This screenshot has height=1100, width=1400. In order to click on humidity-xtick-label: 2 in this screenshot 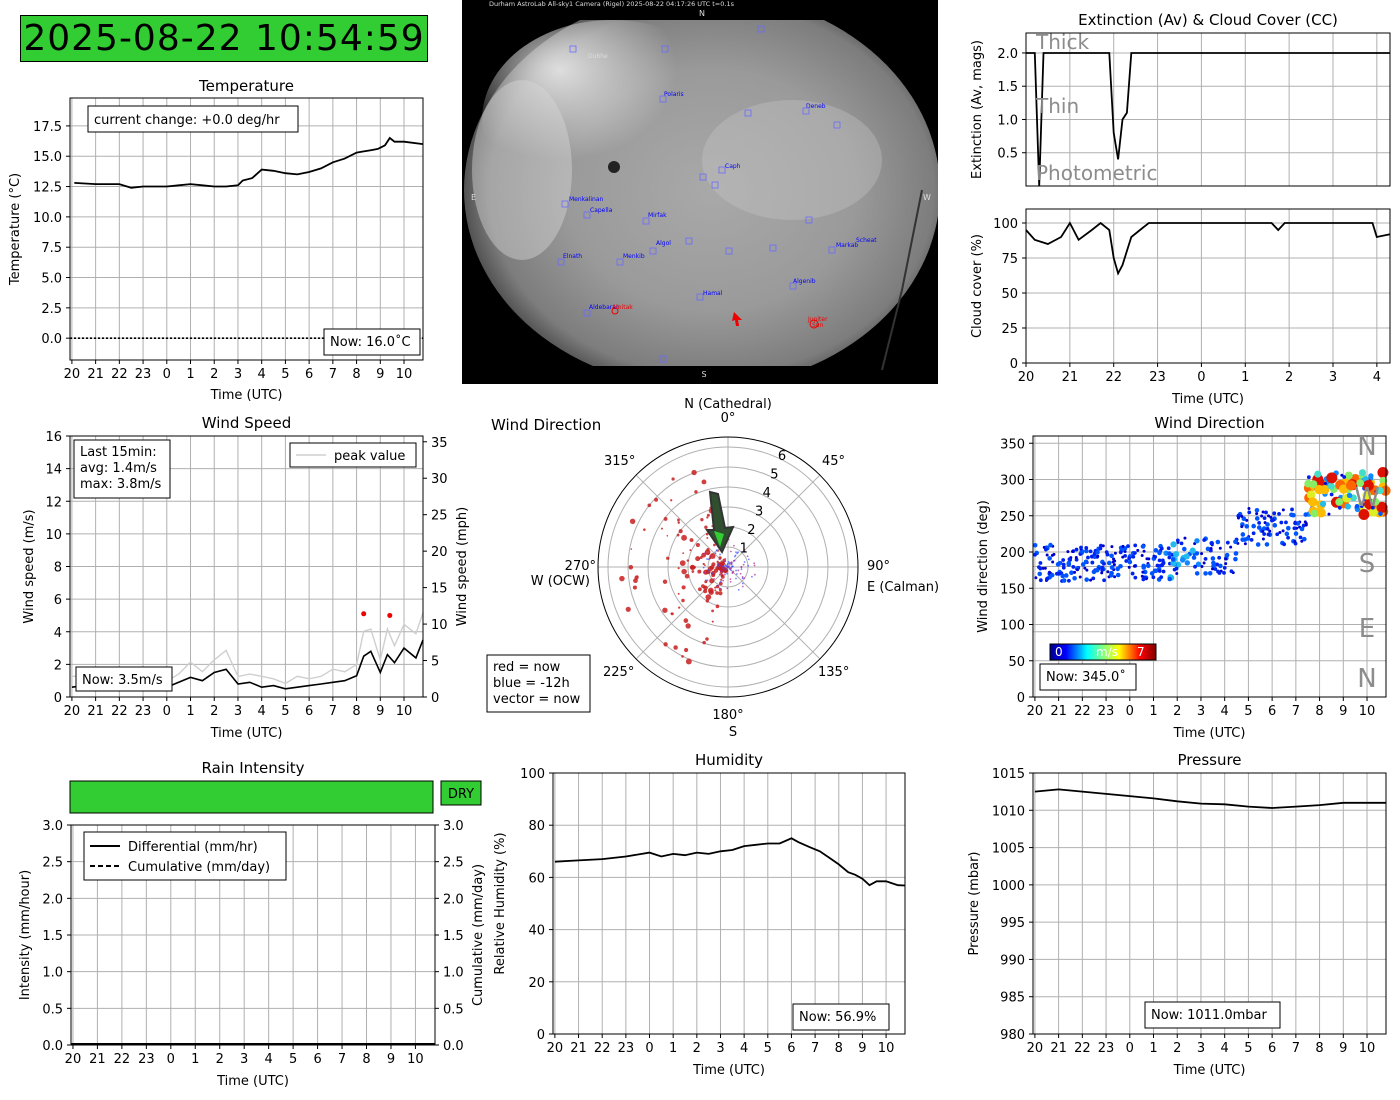, I will do `click(697, 1048)`.